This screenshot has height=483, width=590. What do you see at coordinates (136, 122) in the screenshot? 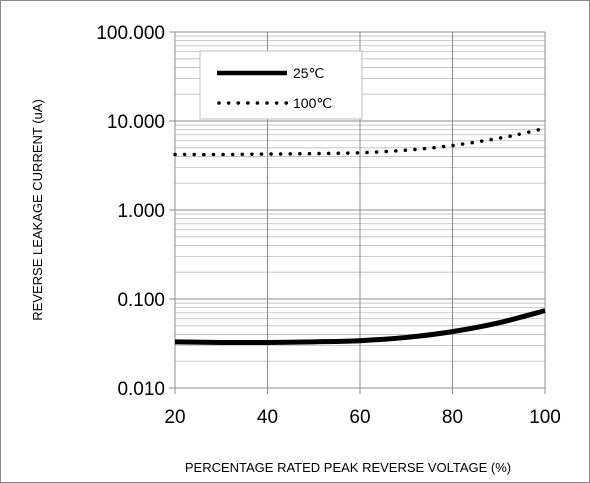
I see `y-tick-label: 10.000` at bounding box center [136, 122].